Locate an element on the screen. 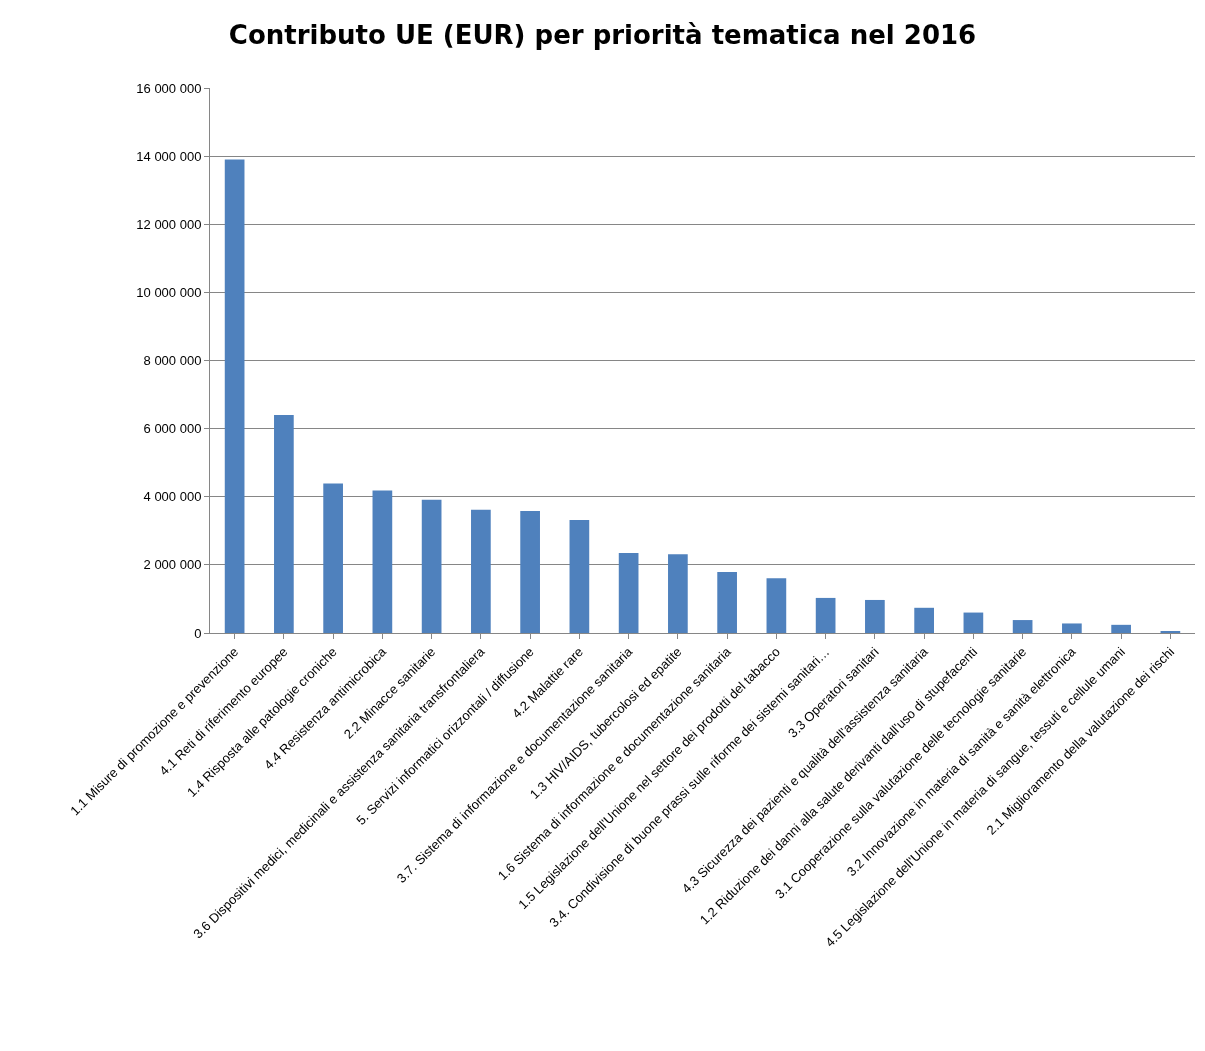 The image size is (1205, 1051). y-tick-label: 16 000 000 is located at coordinates (169, 88).